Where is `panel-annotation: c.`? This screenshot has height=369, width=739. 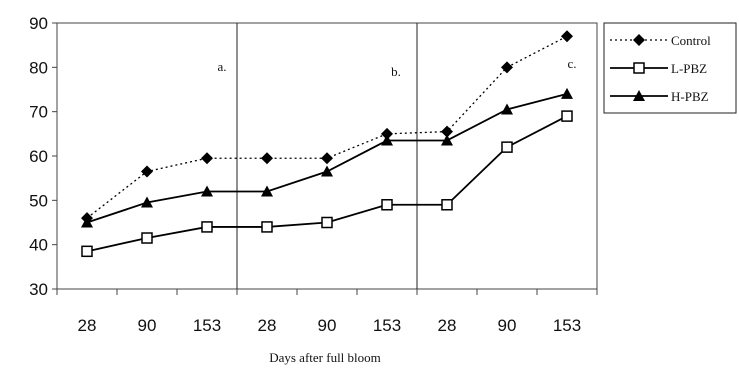
panel-annotation: c. is located at coordinates (571, 63).